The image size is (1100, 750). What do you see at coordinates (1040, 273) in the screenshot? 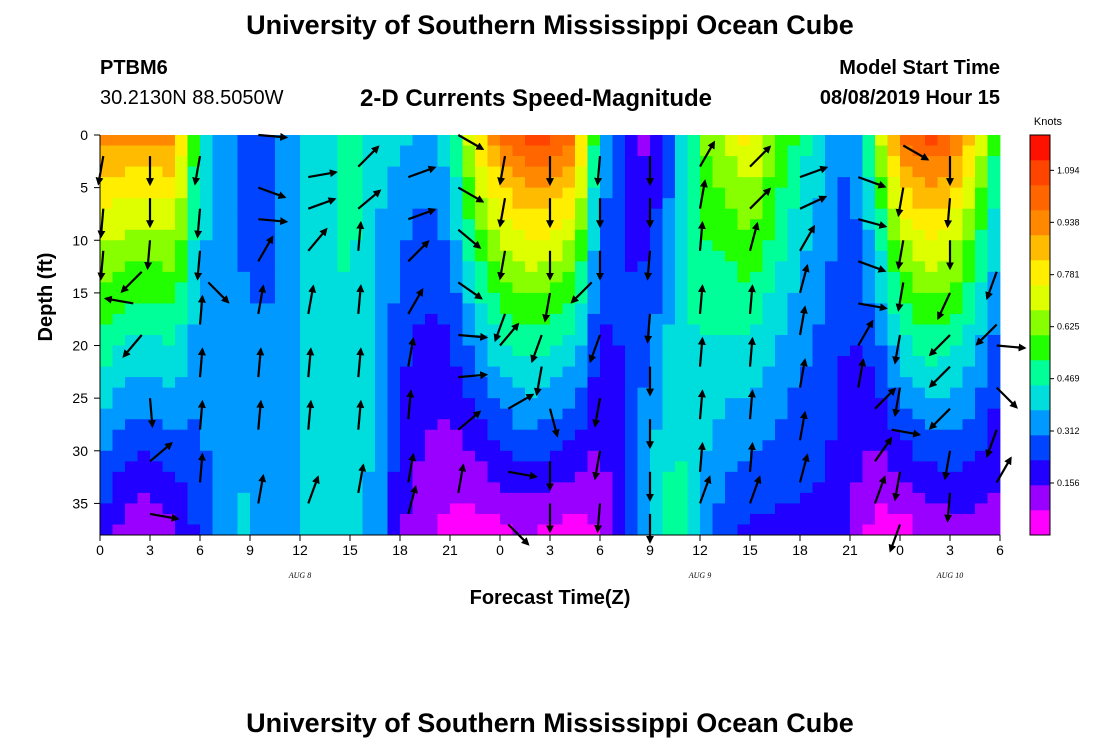
I see `colorbar-band` at bounding box center [1040, 273].